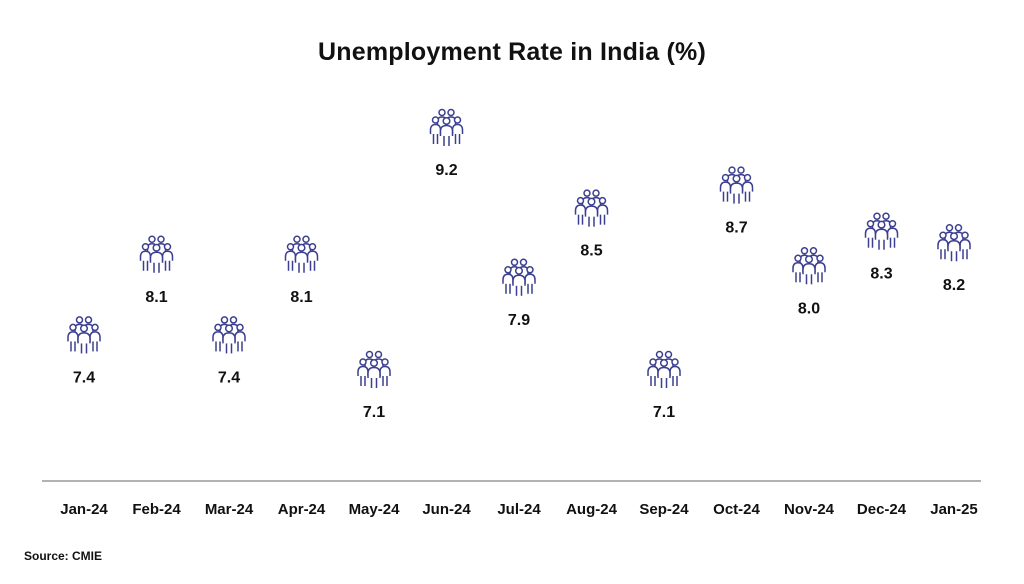 Image resolution: width=1024 pixels, height=584 pixels. I want to click on data-point-sep-24: 7.1, so click(664, 385).